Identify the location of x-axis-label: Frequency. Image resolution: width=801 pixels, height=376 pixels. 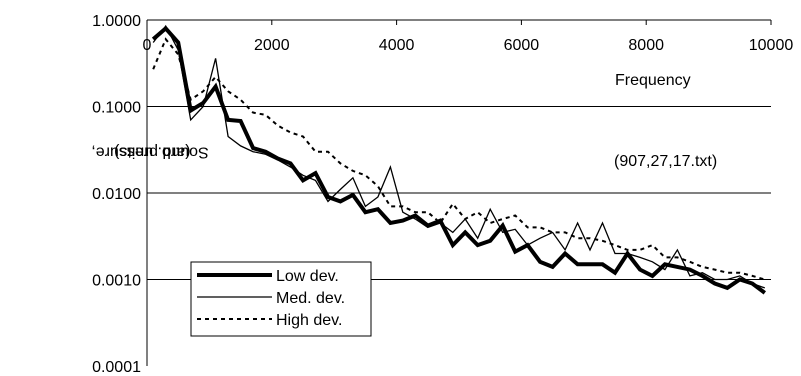
(653, 80).